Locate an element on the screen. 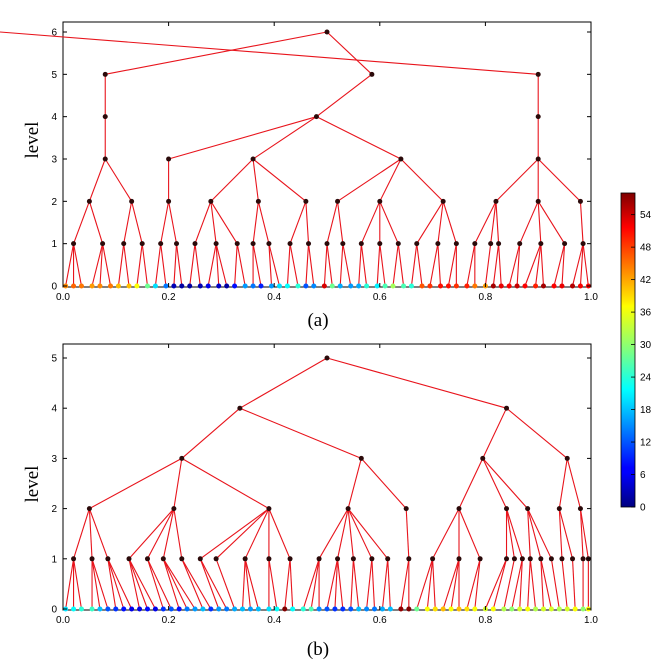 Image resolution: width=663 pixels, height=663 pixels. colorbar-tick-label: 0 is located at coordinates (643, 508).